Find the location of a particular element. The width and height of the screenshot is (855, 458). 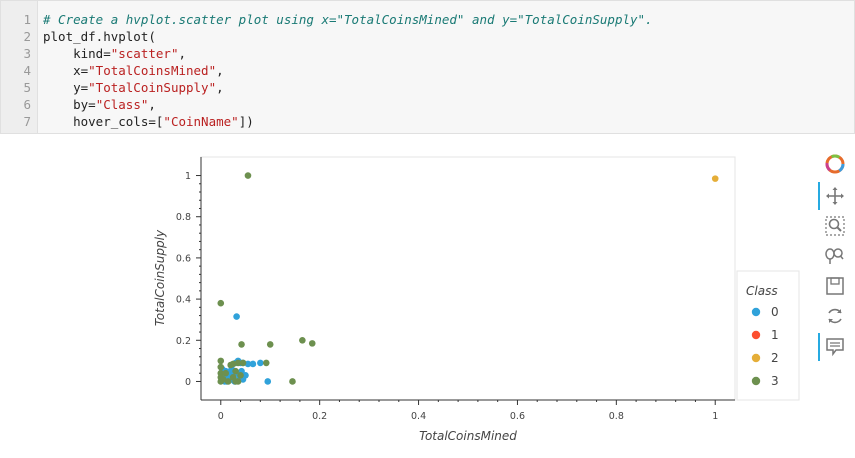

x-tick-label: 0 is located at coordinates (221, 416).